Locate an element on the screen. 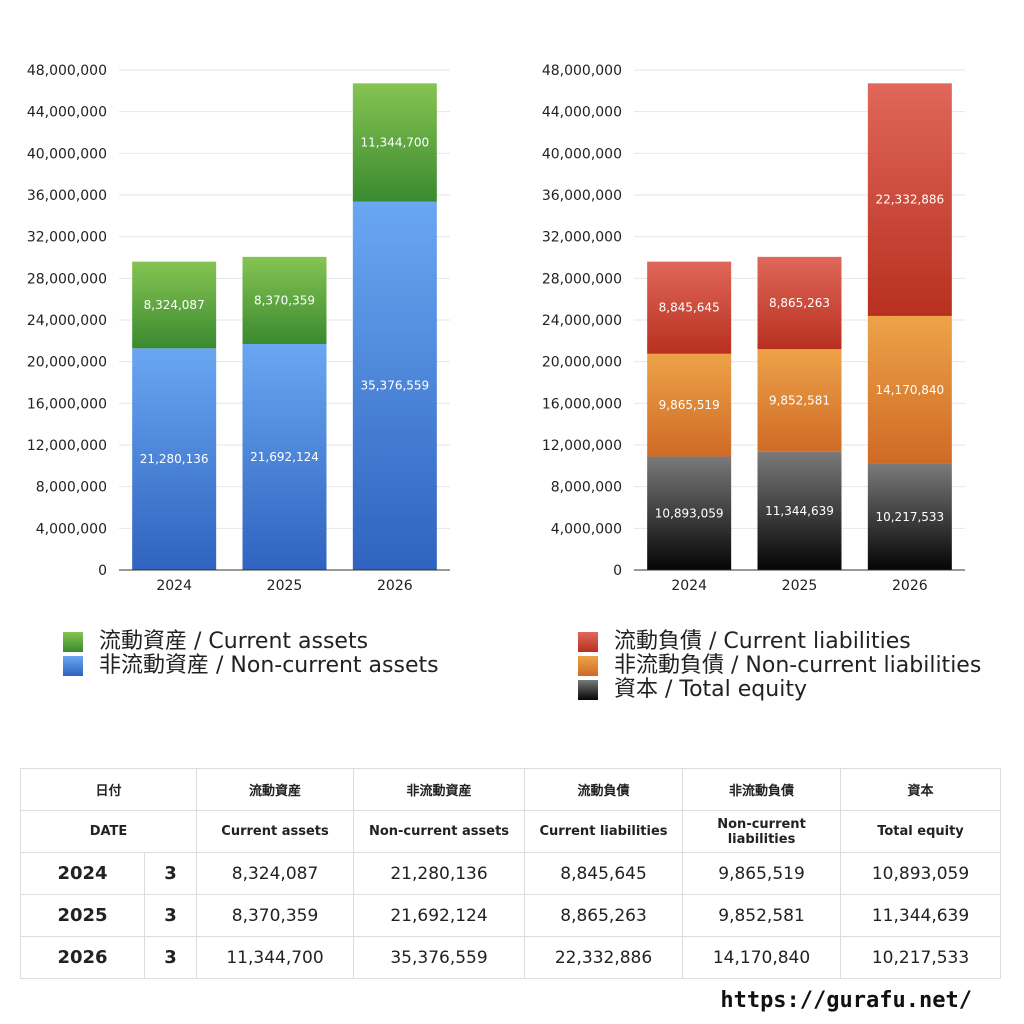 Image resolution: width=1024 pixels, height=1024 pixels. legend-item-current-assets: 流動資産 / Current assets is located at coordinates (251, 642).